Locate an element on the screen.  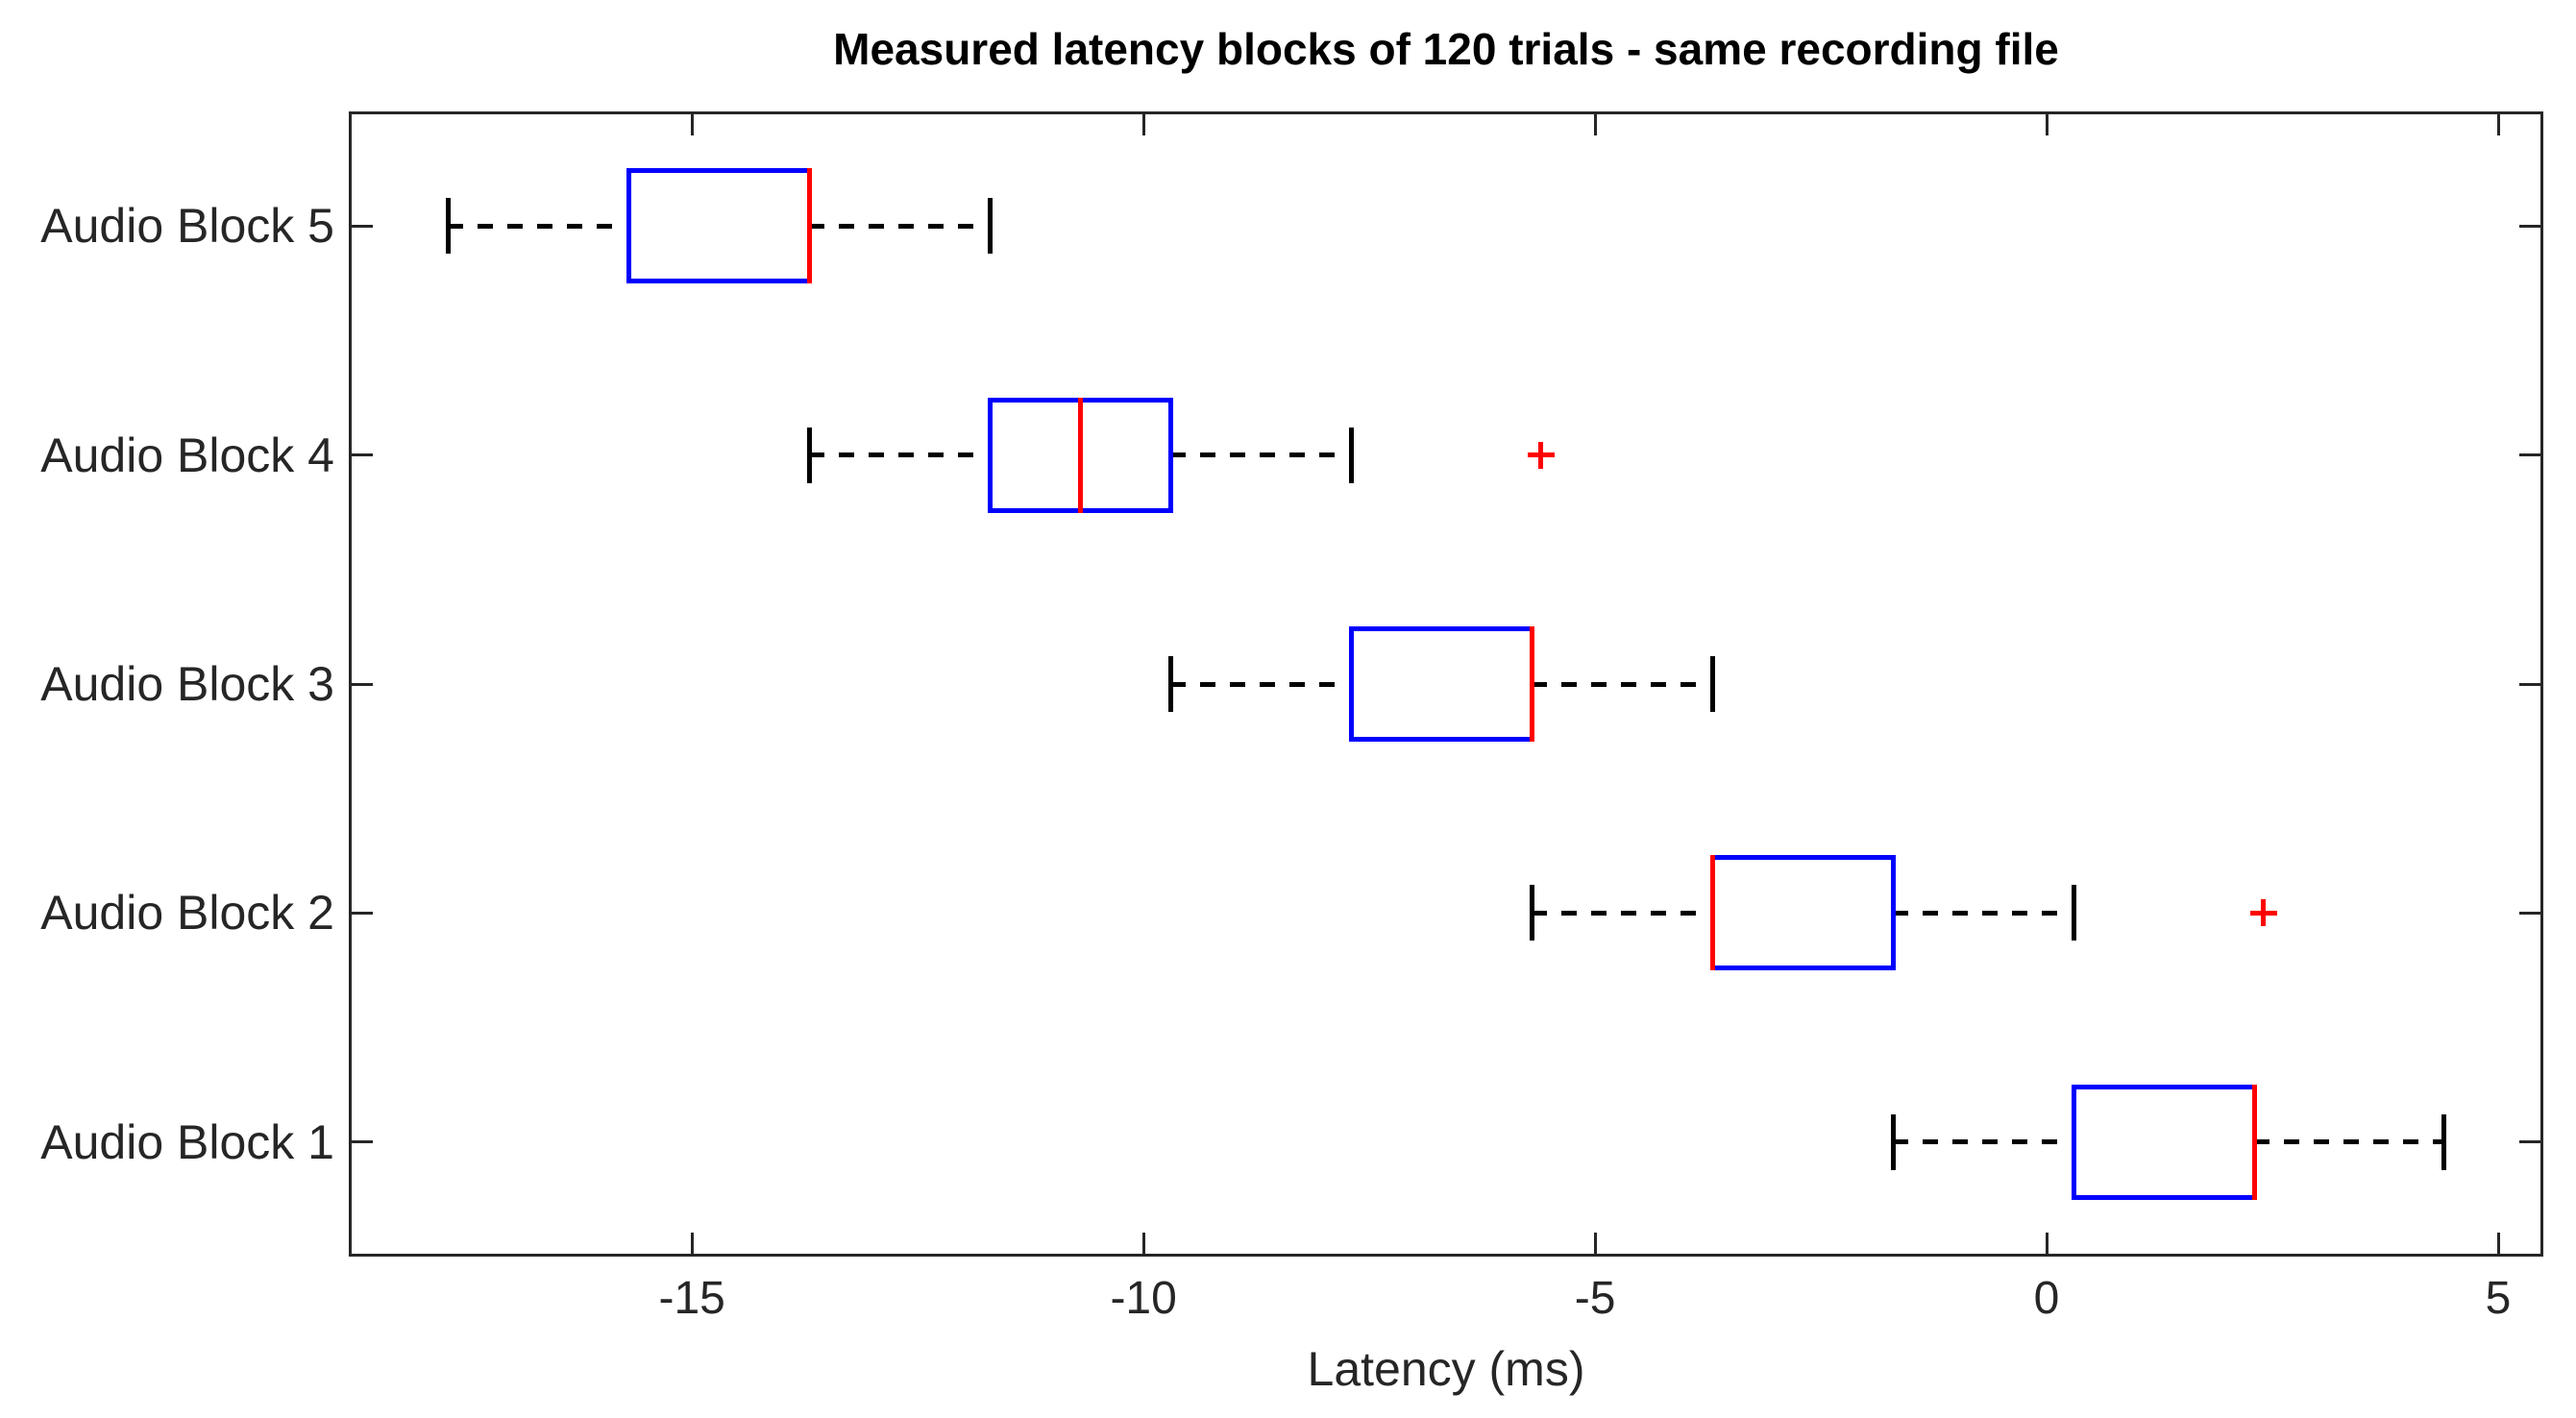
category-label-audio-block-3: Audio Block 3 is located at coordinates (187, 684).